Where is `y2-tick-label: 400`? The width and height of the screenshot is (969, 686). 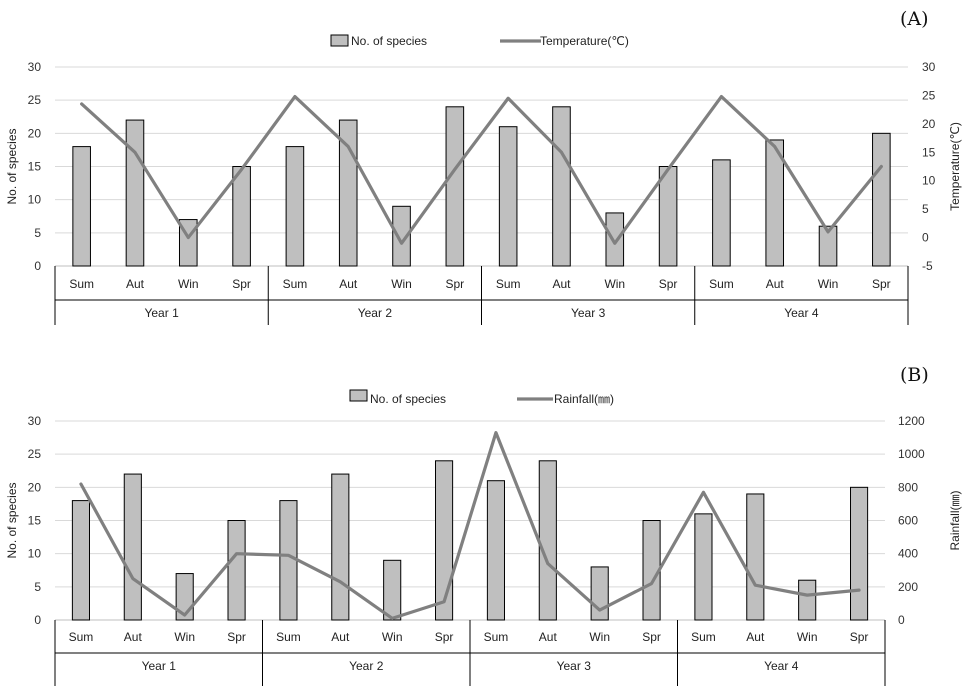
y2-tick-label: 400 is located at coordinates (908, 554).